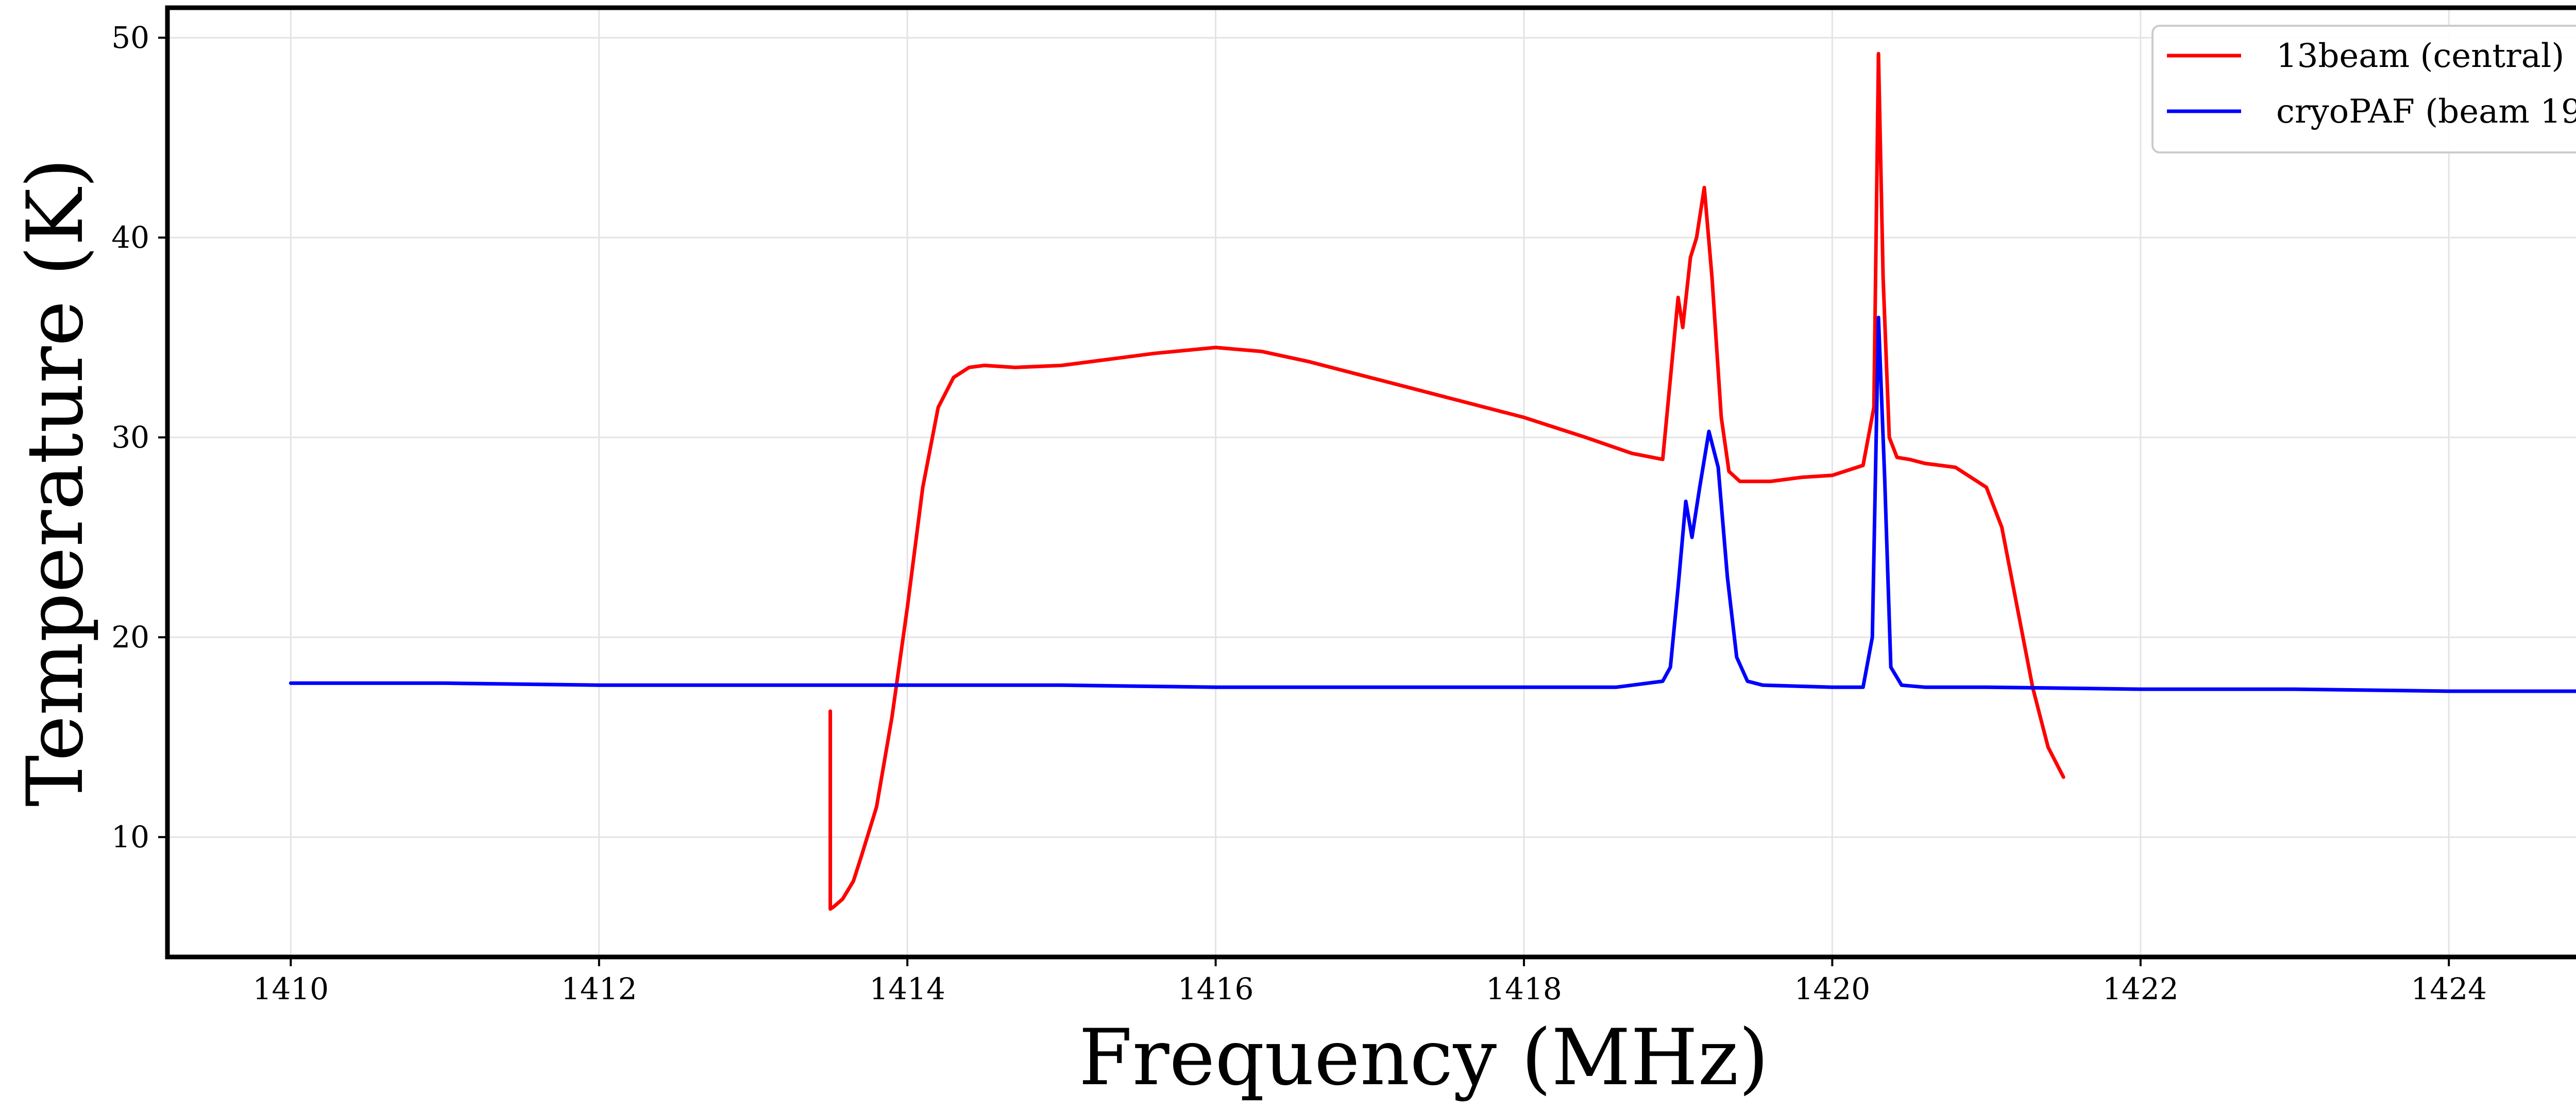 Image resolution: width=2576 pixels, height=1112 pixels. Describe the element at coordinates (2420, 56) in the screenshot. I see `legend-label: 13beam (central)` at that location.